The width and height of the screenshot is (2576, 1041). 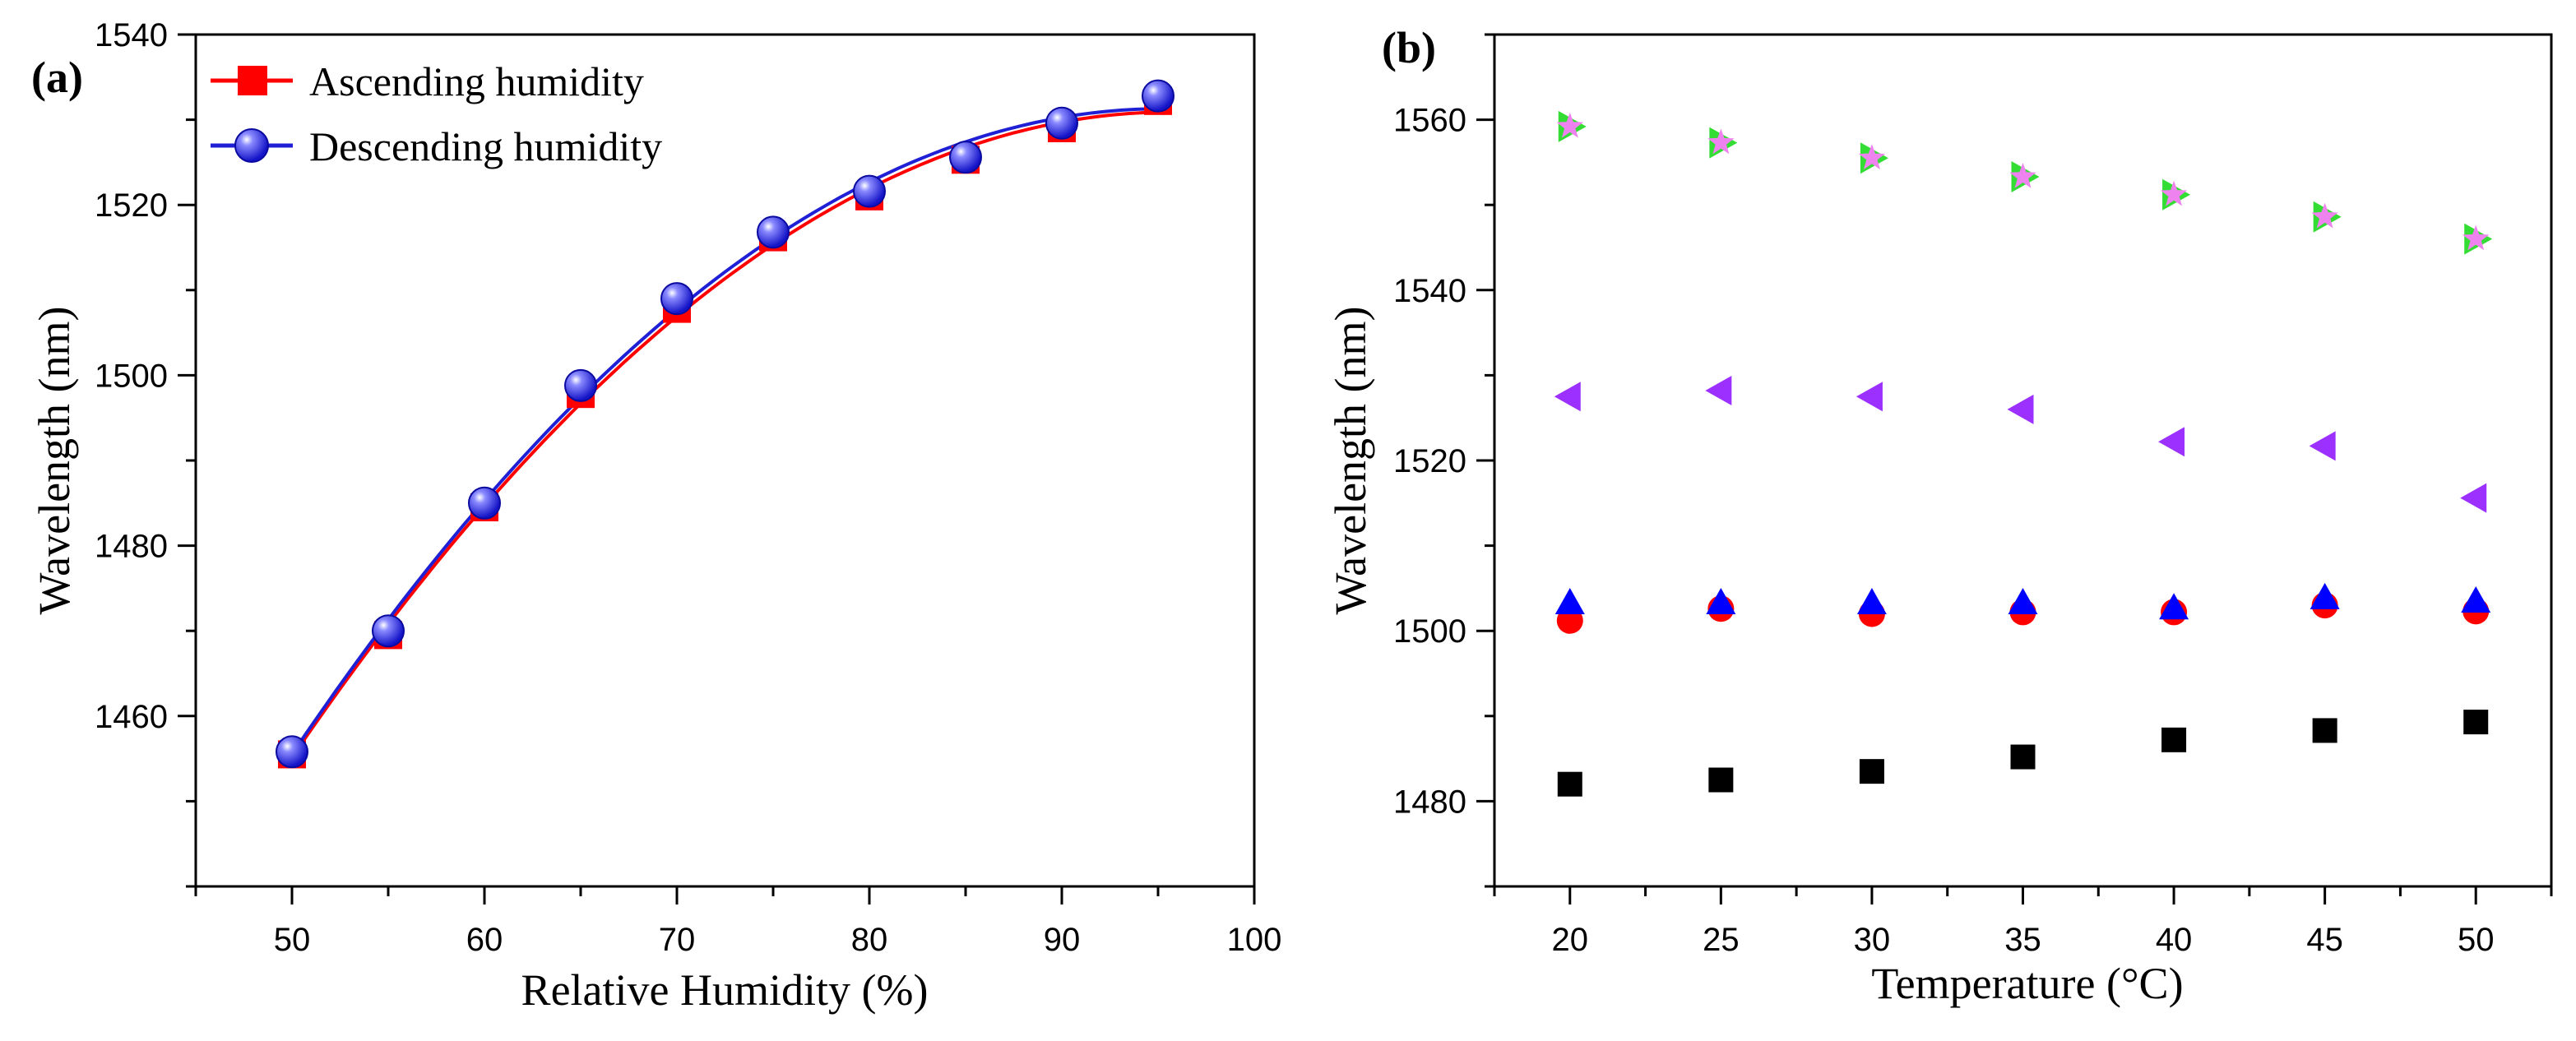 I want to click on panel-a-y-tick-label: 1520, so click(x=131, y=205).